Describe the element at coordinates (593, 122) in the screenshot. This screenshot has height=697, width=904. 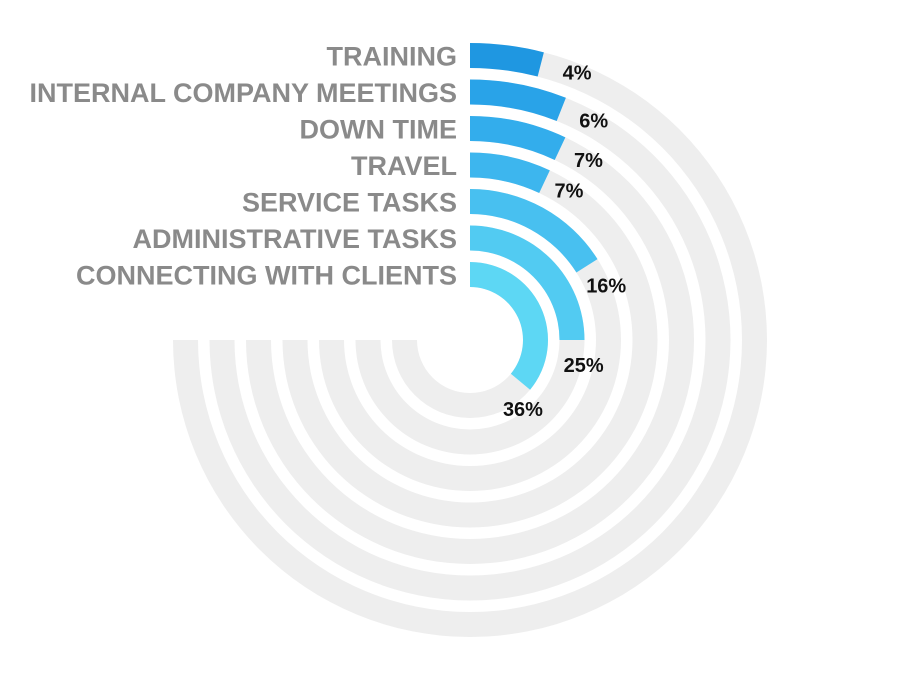
I see `value-label: 6%` at that location.